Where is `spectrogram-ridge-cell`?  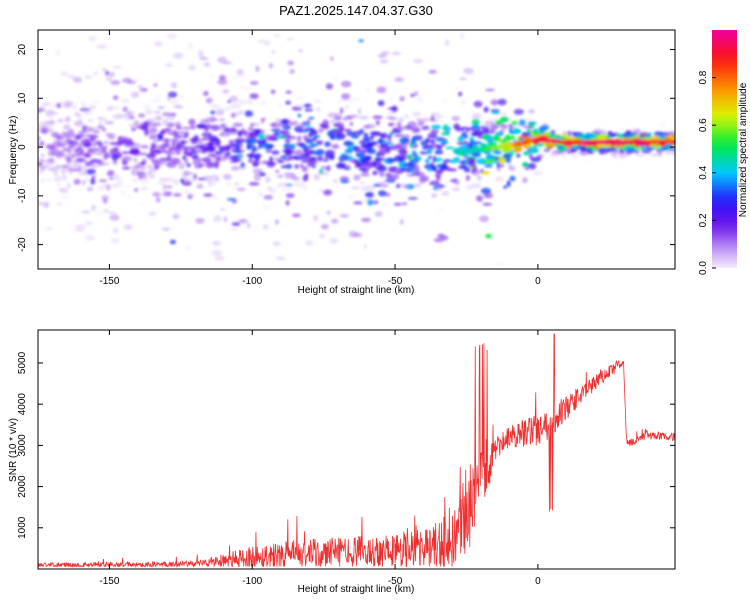
spectrogram-ridge-cell is located at coordinates (673, 141).